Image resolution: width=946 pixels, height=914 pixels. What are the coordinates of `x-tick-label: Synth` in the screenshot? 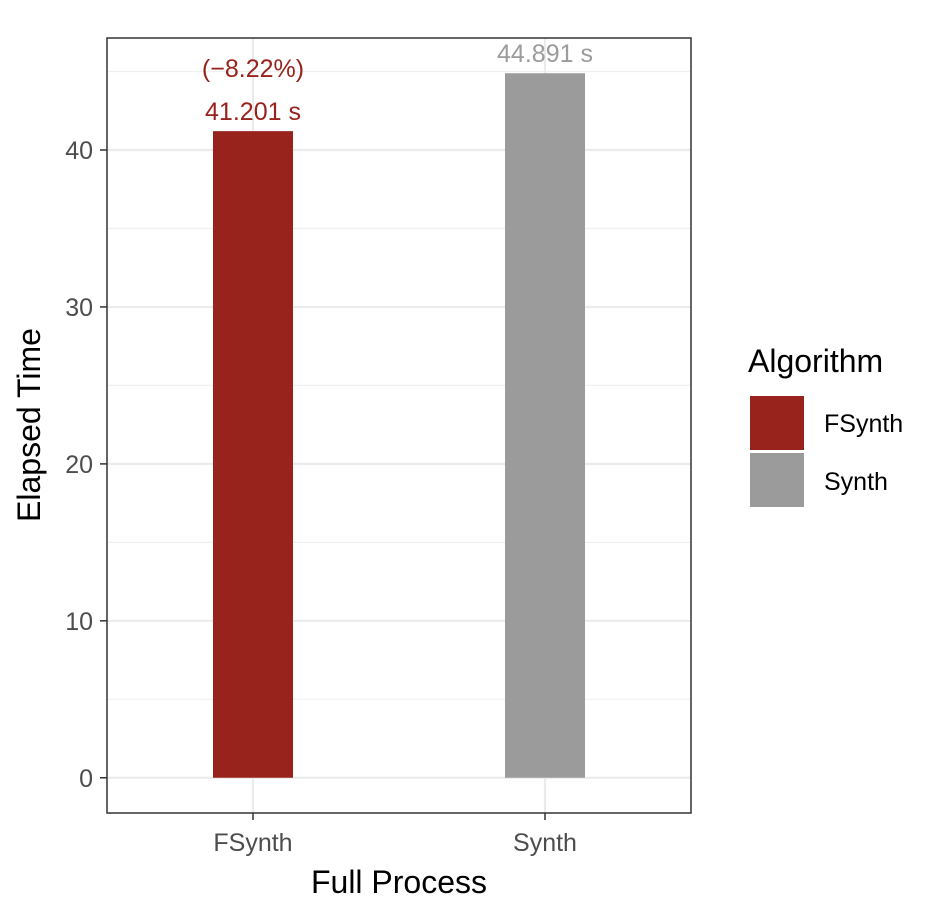 It's located at (545, 843).